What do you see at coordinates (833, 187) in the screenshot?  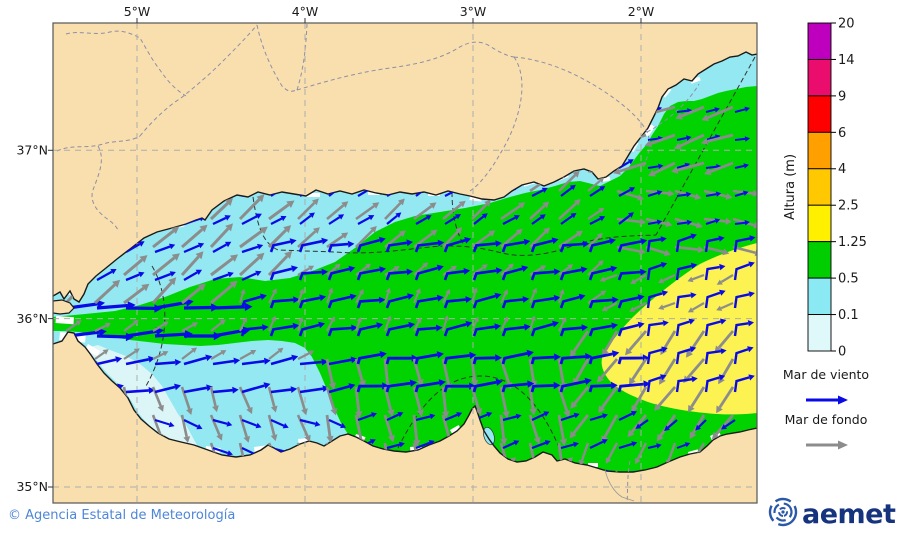 I see `colorbar-tick-marks` at bounding box center [833, 187].